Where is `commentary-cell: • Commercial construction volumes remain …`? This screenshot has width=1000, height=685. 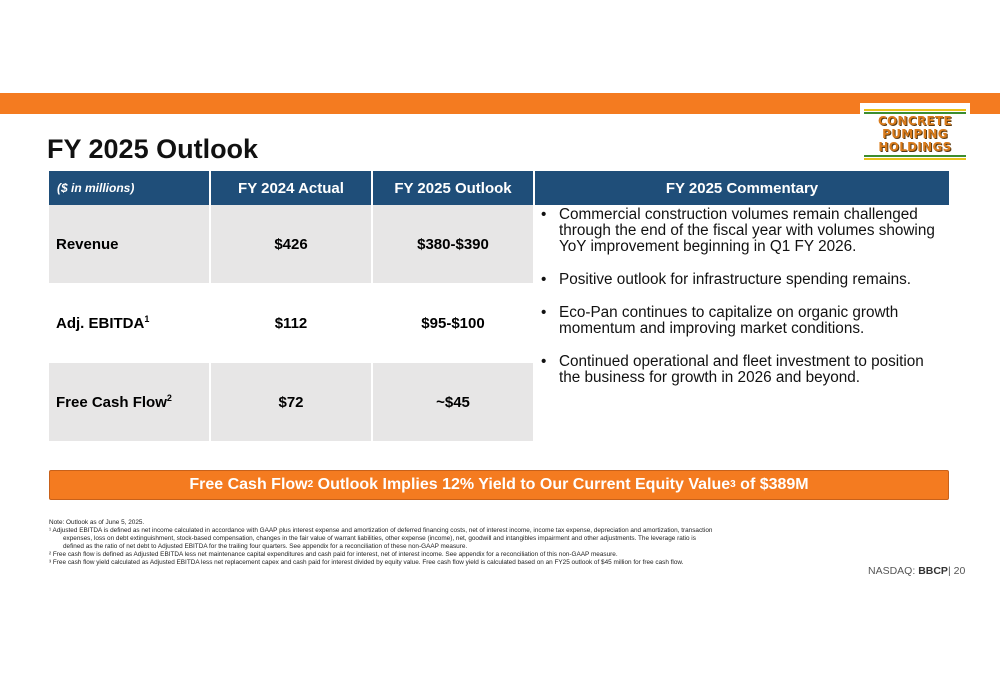 commentary-cell: • Commercial construction volumes remain … is located at coordinates (741, 323).